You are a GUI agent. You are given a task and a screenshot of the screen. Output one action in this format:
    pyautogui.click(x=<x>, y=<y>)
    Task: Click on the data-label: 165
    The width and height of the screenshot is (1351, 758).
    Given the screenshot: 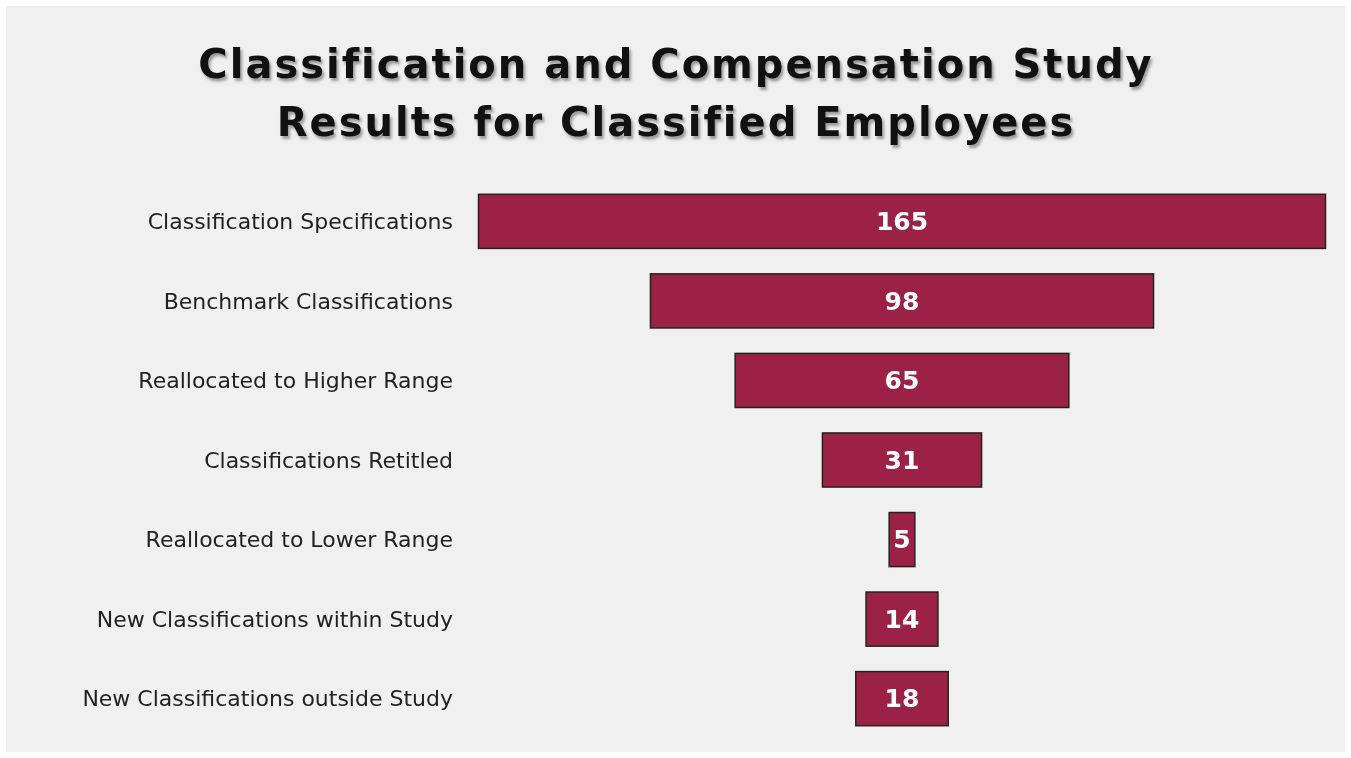 What is the action you would take?
    pyautogui.click(x=902, y=222)
    